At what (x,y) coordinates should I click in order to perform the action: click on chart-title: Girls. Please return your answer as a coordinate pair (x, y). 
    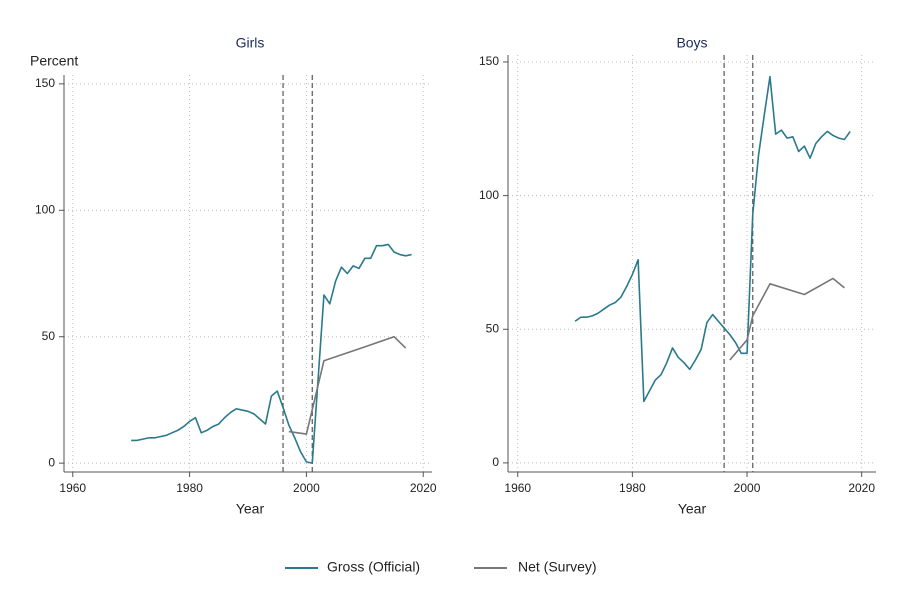
    Looking at the image, I should click on (250, 43).